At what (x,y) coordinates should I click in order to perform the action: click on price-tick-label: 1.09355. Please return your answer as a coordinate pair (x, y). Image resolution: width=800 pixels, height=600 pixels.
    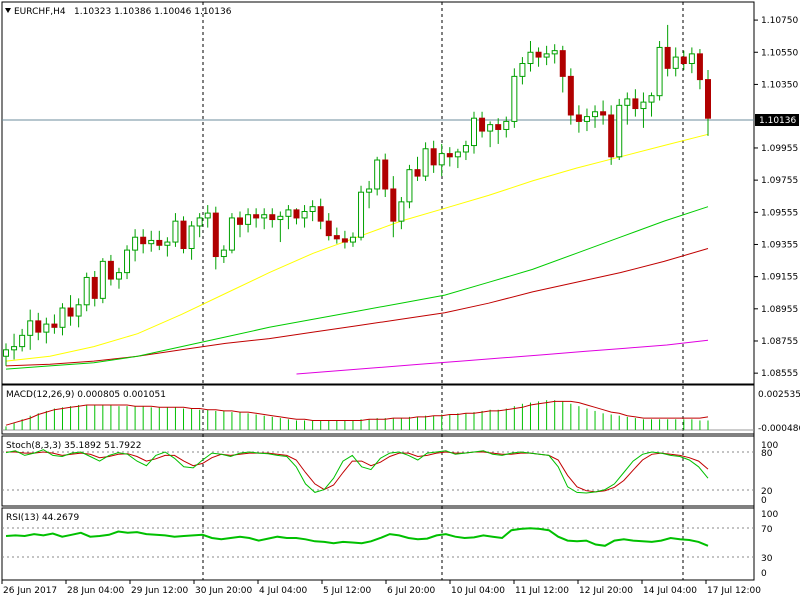
    Looking at the image, I should click on (779, 245).